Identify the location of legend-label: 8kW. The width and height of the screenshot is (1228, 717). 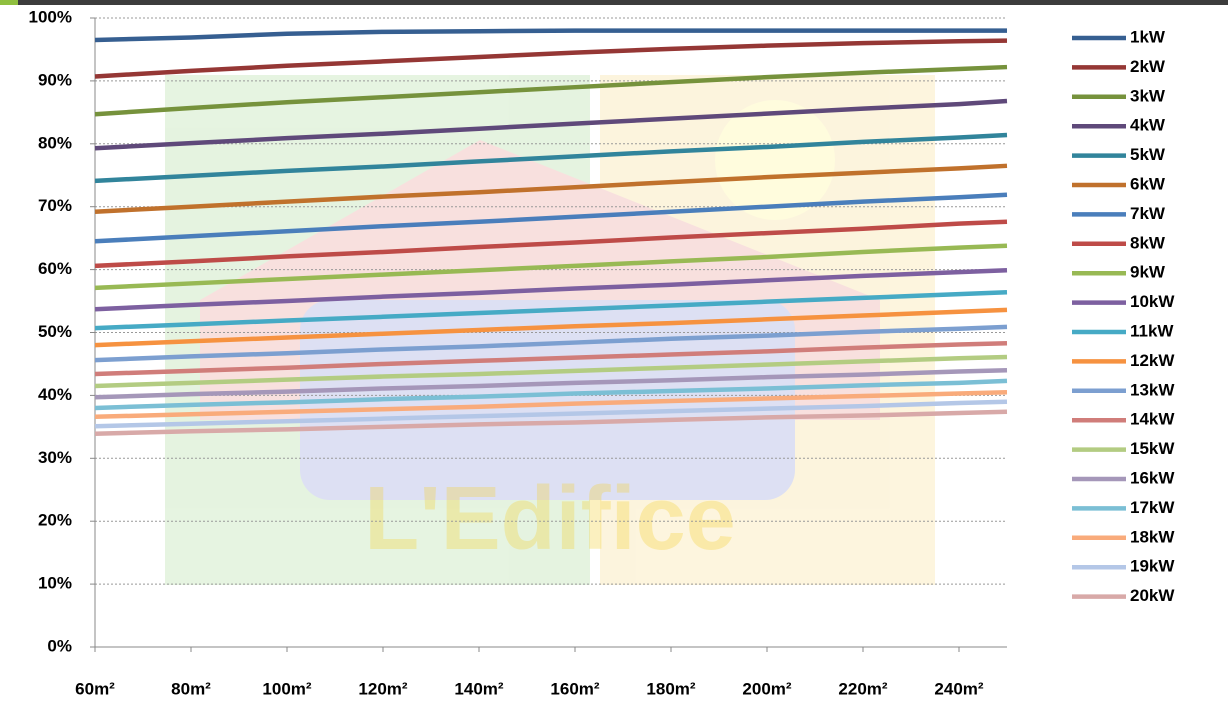
(1148, 242).